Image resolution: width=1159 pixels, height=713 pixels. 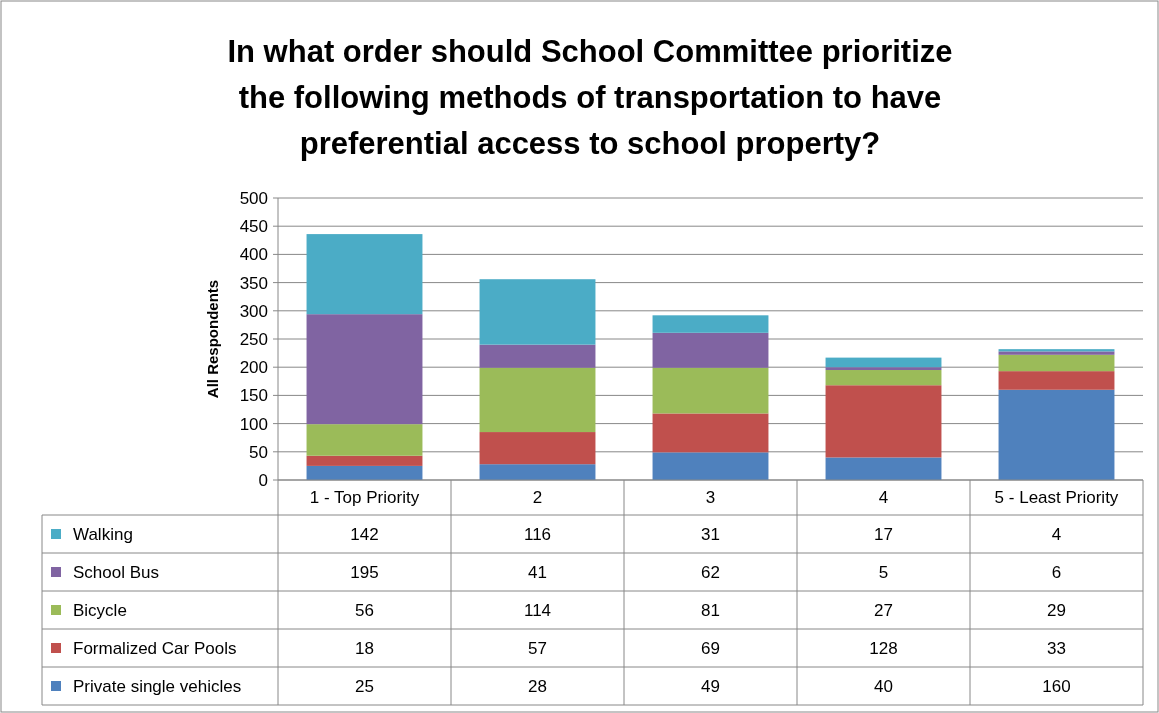 What do you see at coordinates (100, 610) in the screenshot?
I see `legend-label: Bicycle` at bounding box center [100, 610].